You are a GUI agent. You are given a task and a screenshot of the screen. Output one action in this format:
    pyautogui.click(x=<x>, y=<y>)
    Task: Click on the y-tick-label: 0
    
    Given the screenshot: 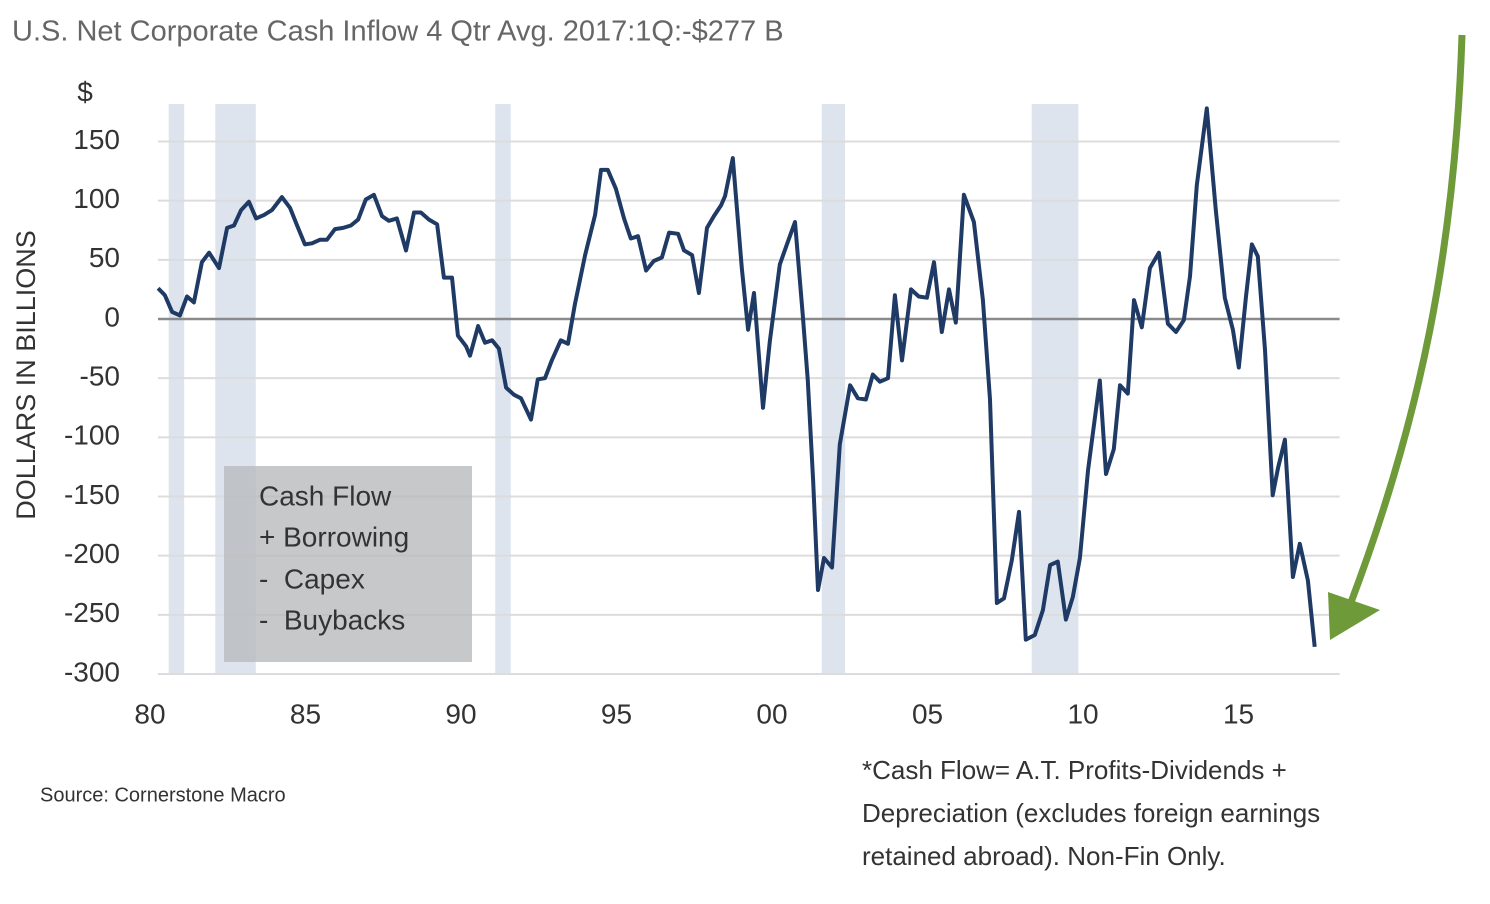 What is the action you would take?
    pyautogui.click(x=112, y=316)
    